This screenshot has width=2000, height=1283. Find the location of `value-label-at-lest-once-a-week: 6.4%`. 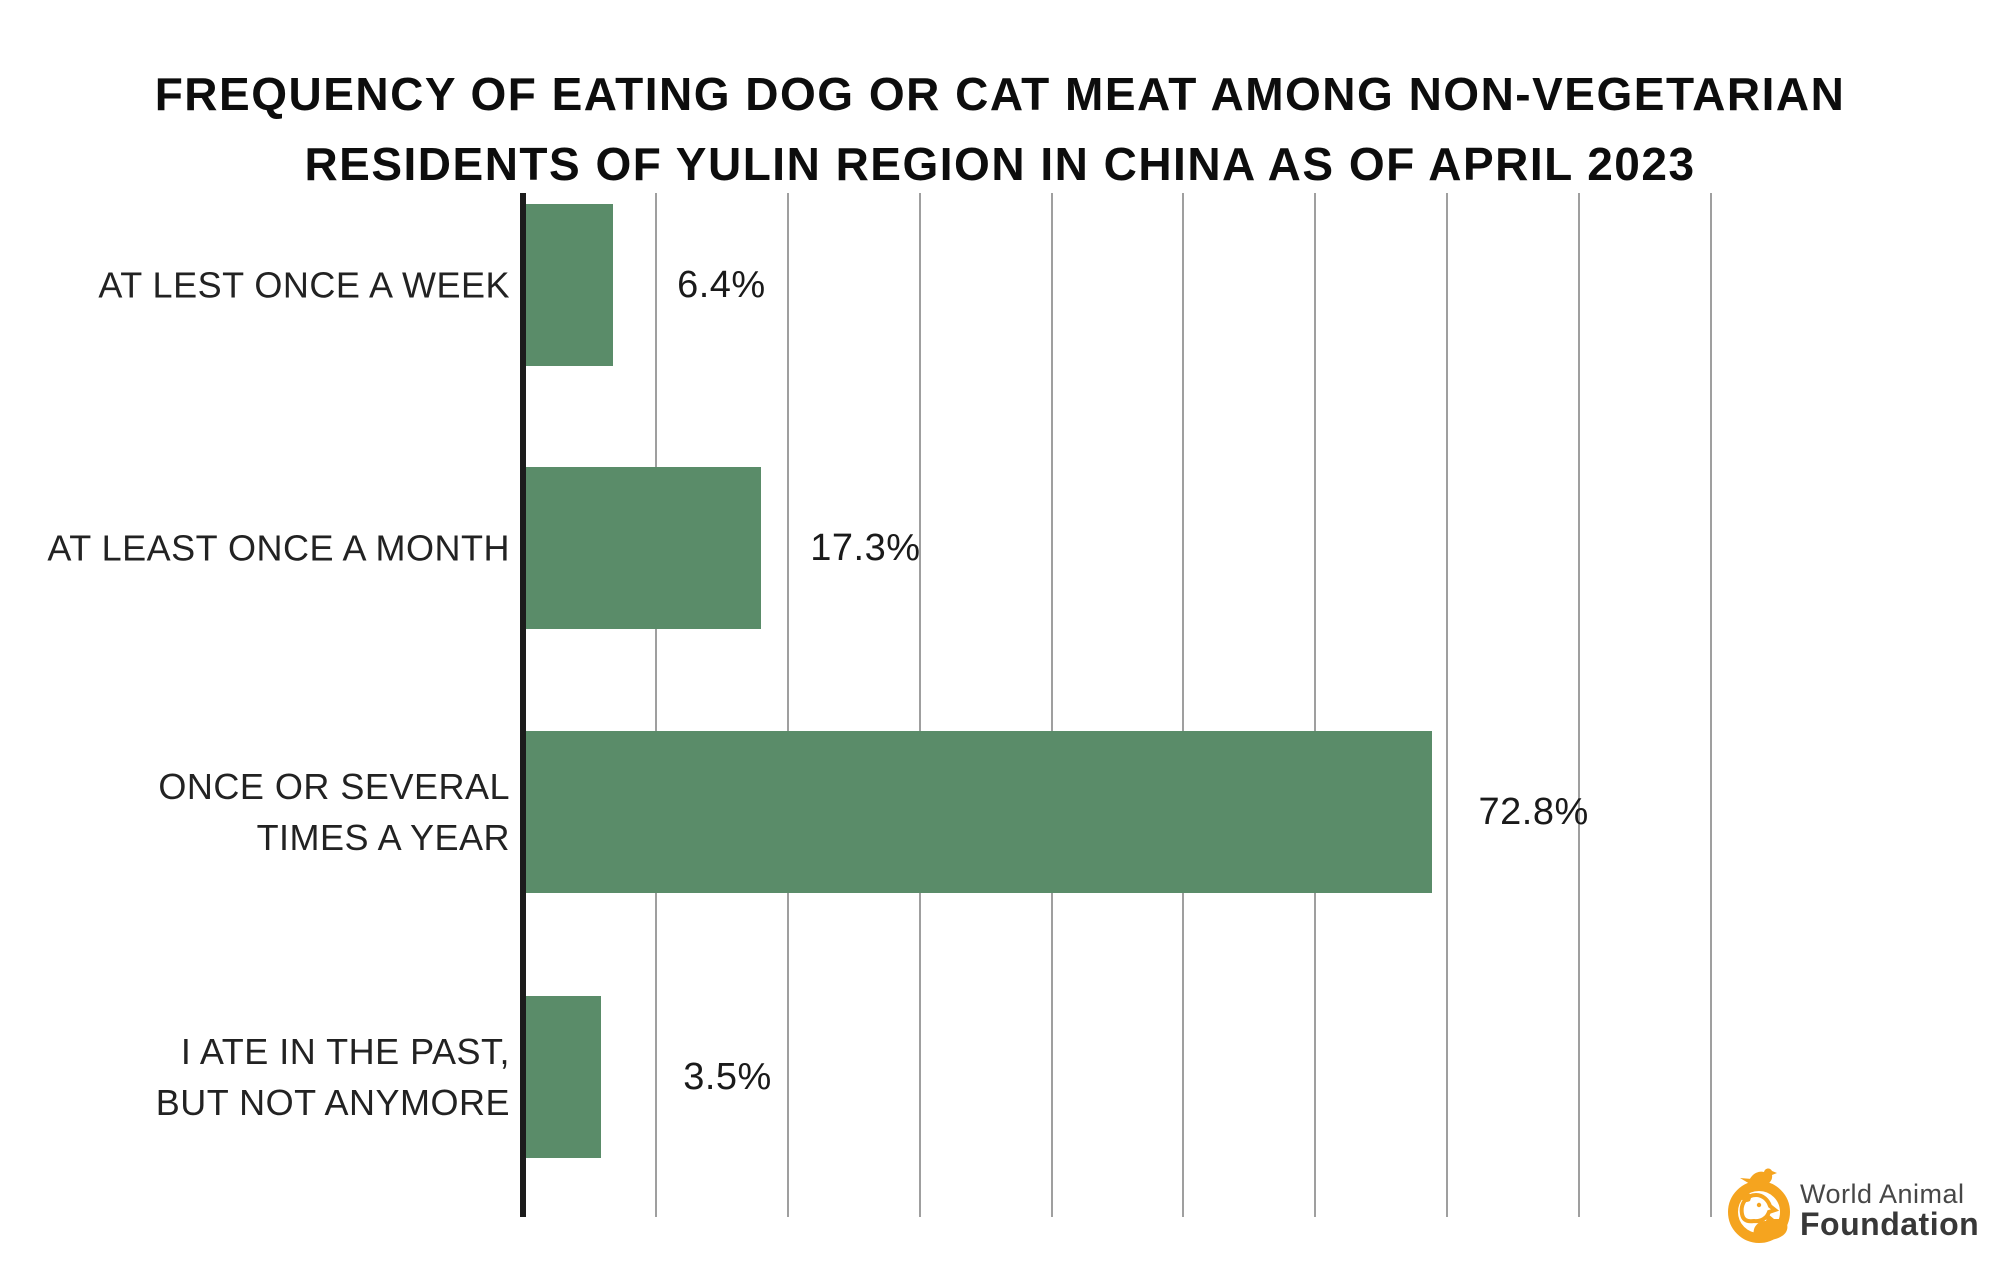

value-label-at-lest-once-a-week: 6.4% is located at coordinates (721, 284).